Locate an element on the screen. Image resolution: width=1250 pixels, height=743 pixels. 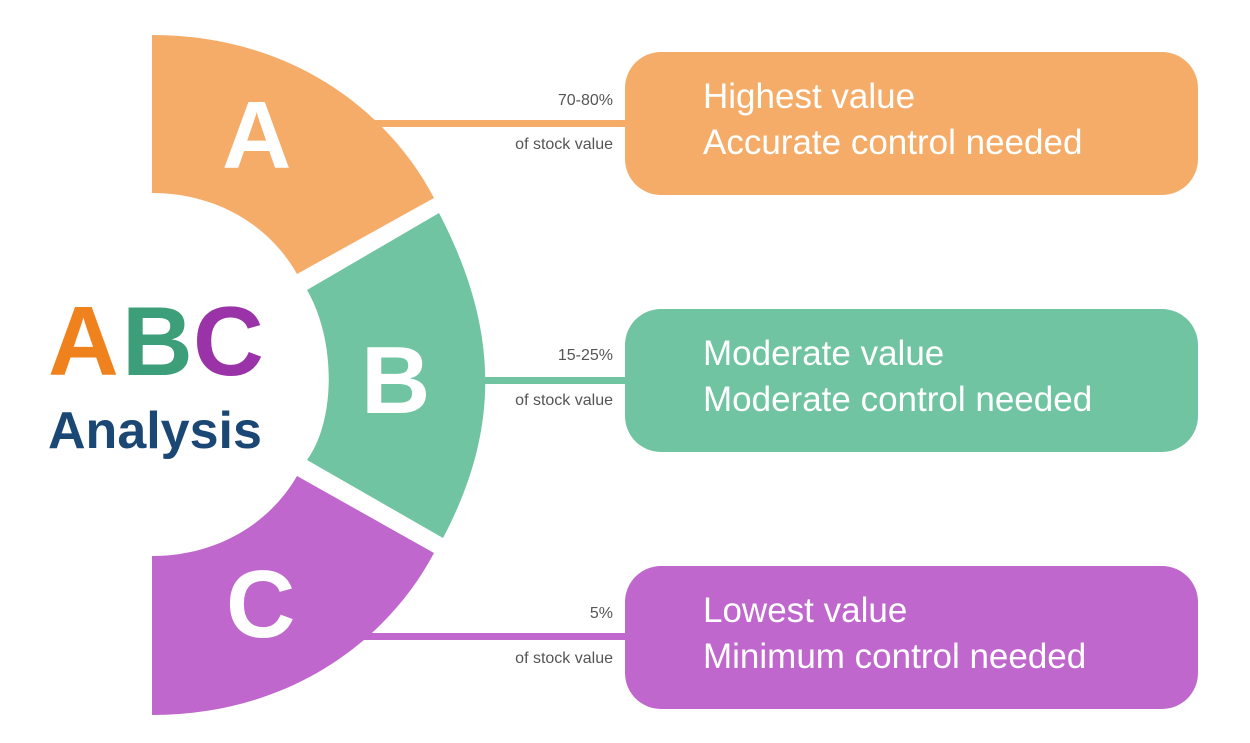
description-line-1: Moderate value is located at coordinates (824, 353).